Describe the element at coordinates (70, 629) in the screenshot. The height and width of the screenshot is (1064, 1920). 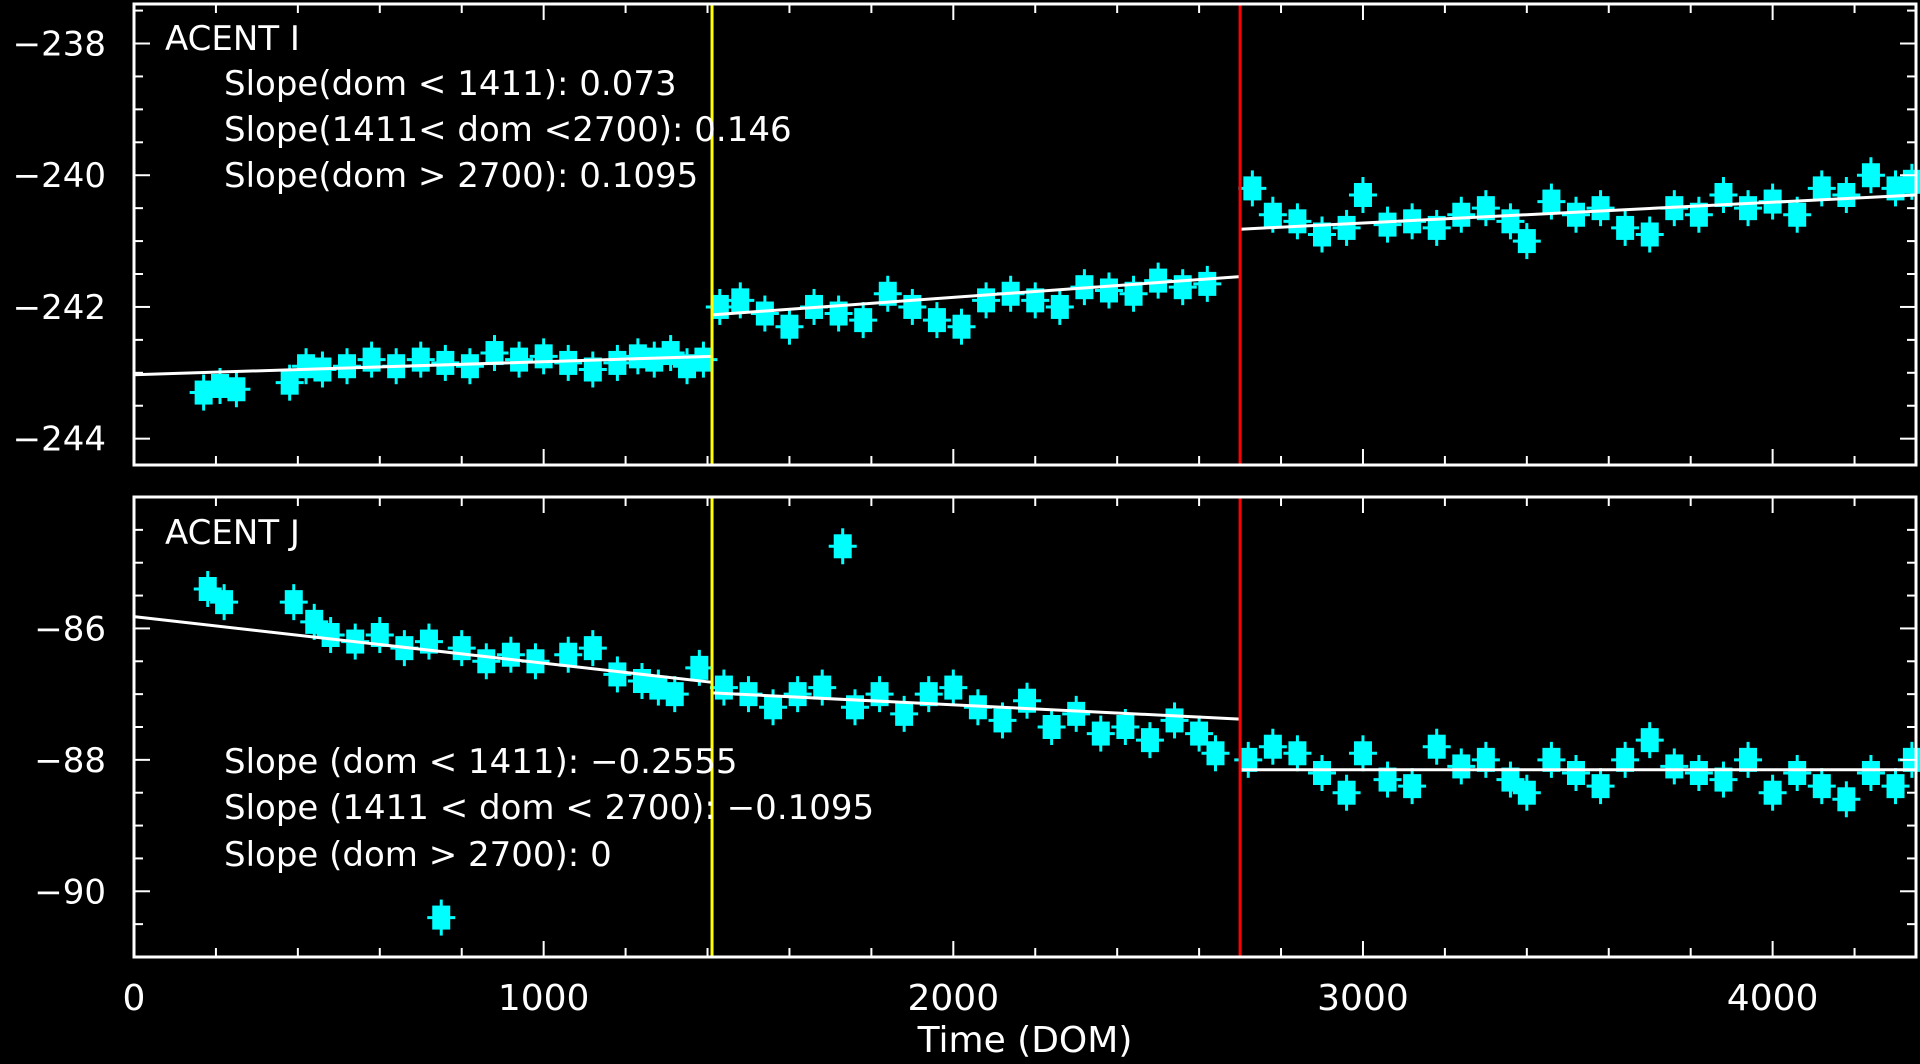
I see `acent-j-y-tick-label: −86` at that location.